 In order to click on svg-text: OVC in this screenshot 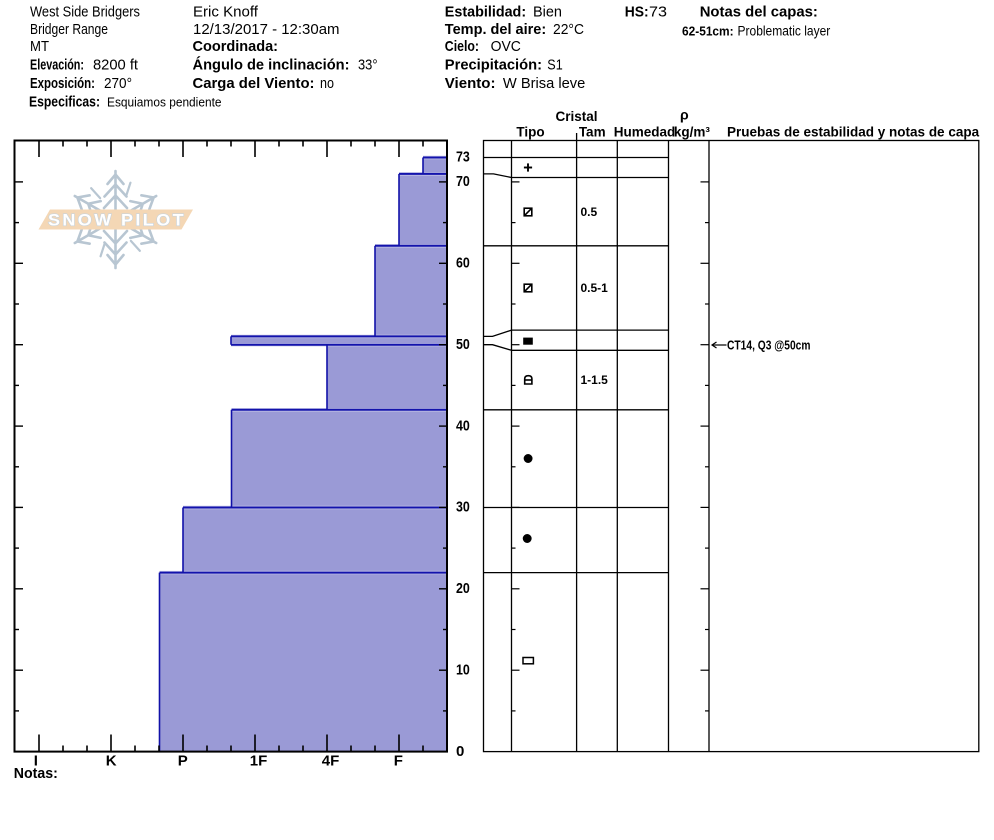, I will do `click(506, 46)`.